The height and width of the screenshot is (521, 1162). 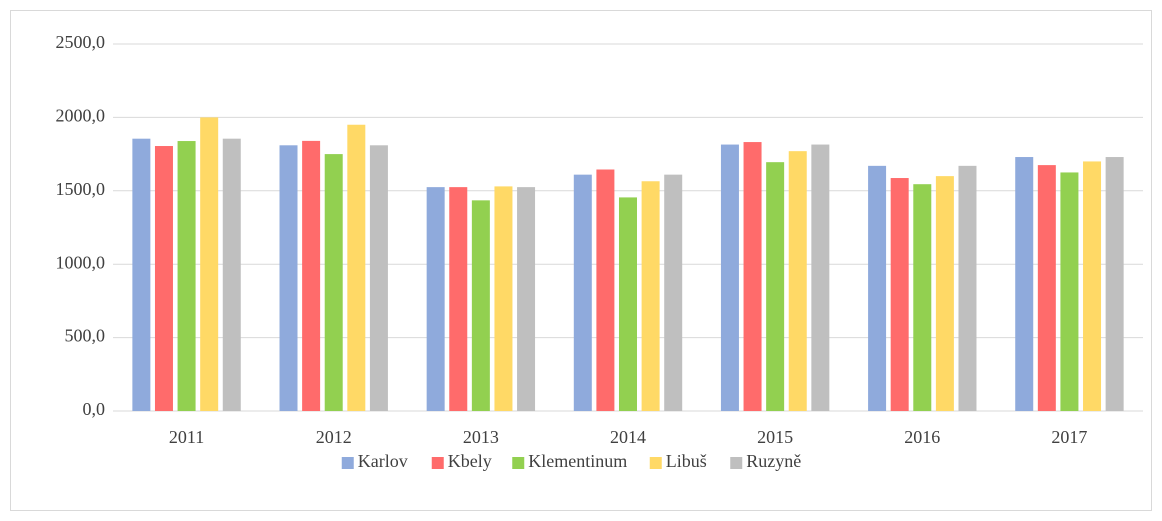 I want to click on x-tick-label: 2012, so click(x=334, y=437).